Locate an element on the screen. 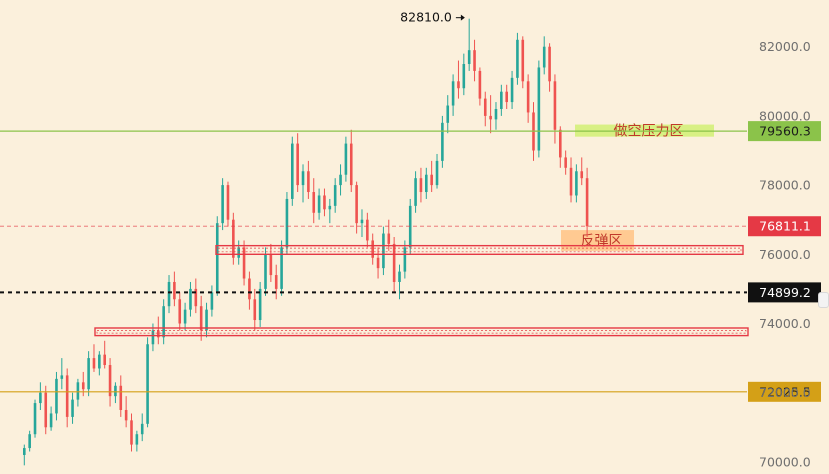  upper-level-box is located at coordinates (479, 249).